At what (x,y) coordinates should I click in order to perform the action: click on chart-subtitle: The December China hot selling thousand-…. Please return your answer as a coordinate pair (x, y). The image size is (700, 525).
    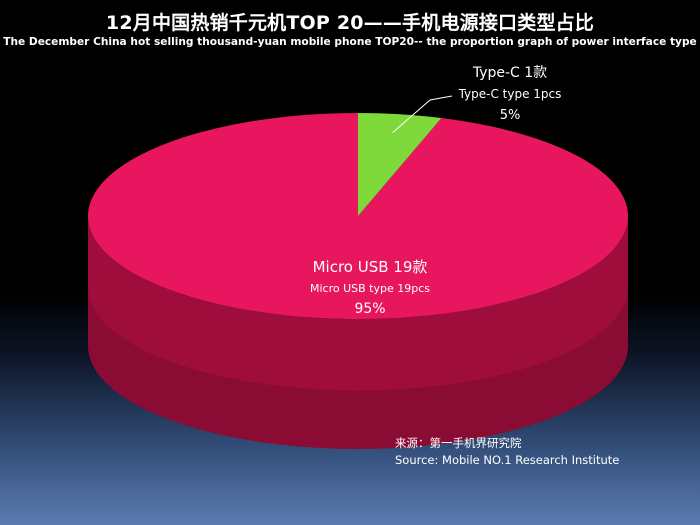
    Looking at the image, I should click on (350, 42).